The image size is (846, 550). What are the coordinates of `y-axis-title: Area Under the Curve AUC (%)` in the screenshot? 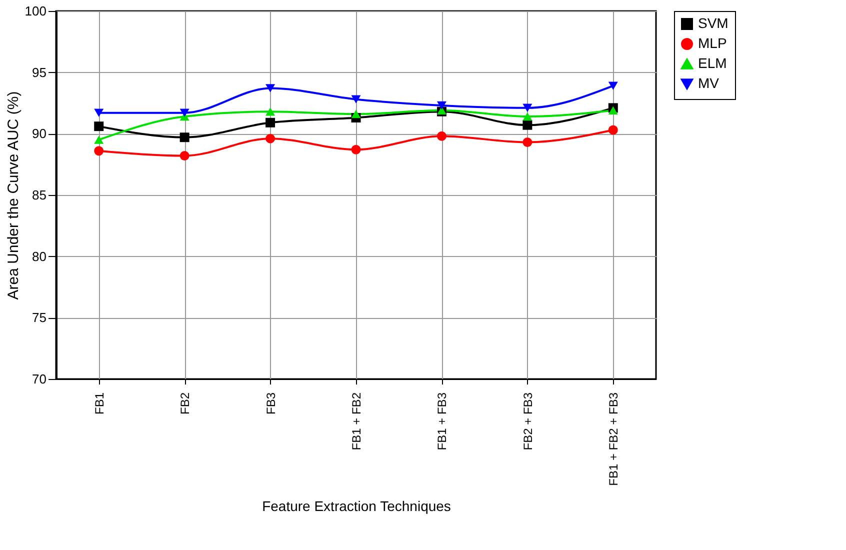 It's located at (13, 195).